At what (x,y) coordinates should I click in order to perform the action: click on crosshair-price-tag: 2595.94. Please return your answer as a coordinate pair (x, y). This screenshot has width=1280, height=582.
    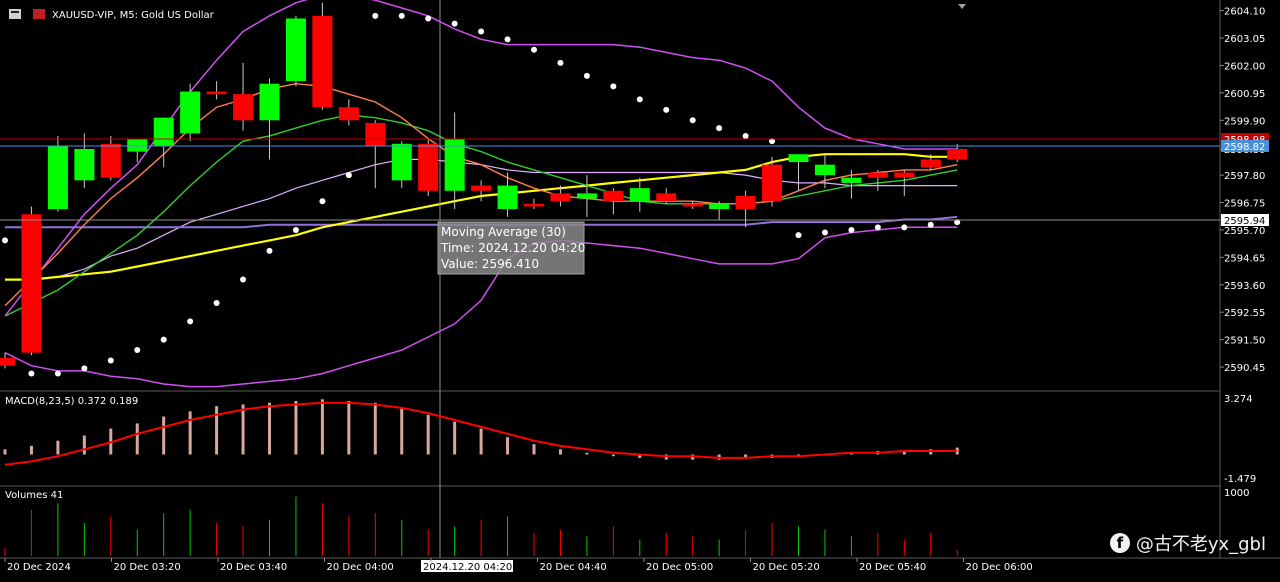
    Looking at the image, I should click on (1245, 220).